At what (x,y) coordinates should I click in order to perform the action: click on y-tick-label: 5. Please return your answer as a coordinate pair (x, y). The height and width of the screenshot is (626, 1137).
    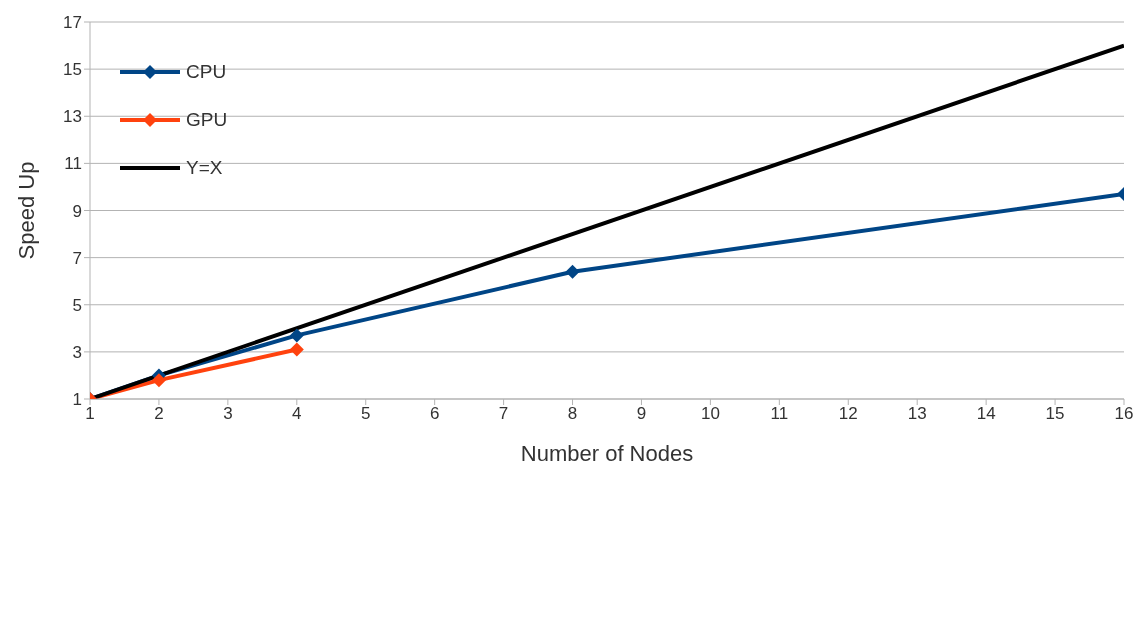
    Looking at the image, I should click on (77, 305).